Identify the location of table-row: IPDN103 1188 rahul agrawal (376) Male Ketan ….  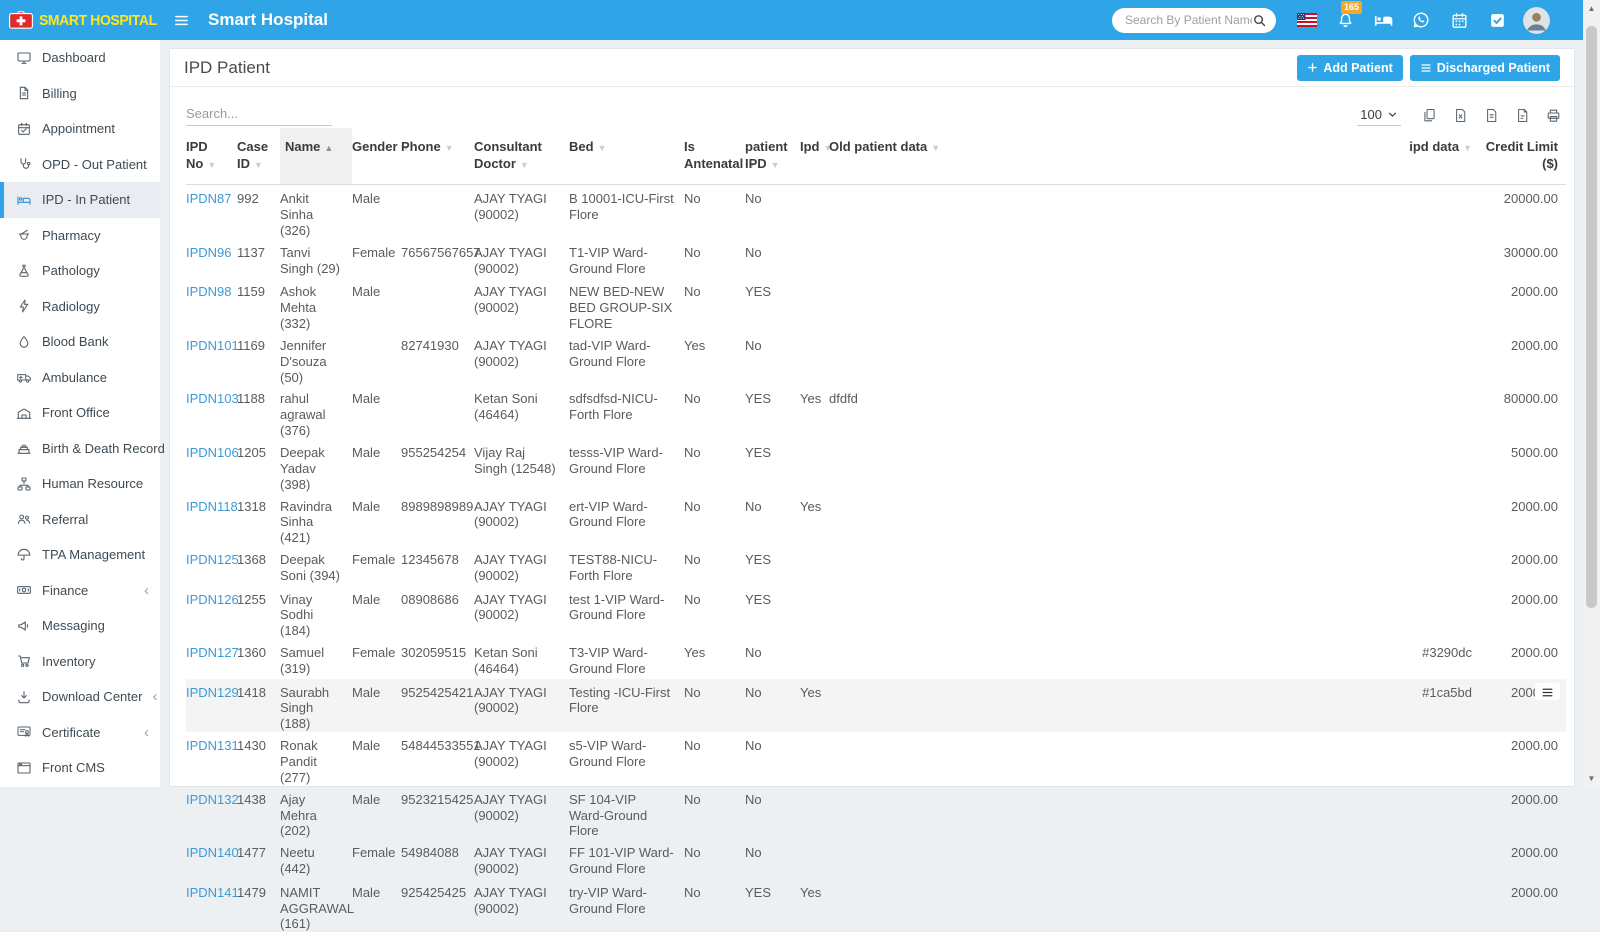
(872, 415).